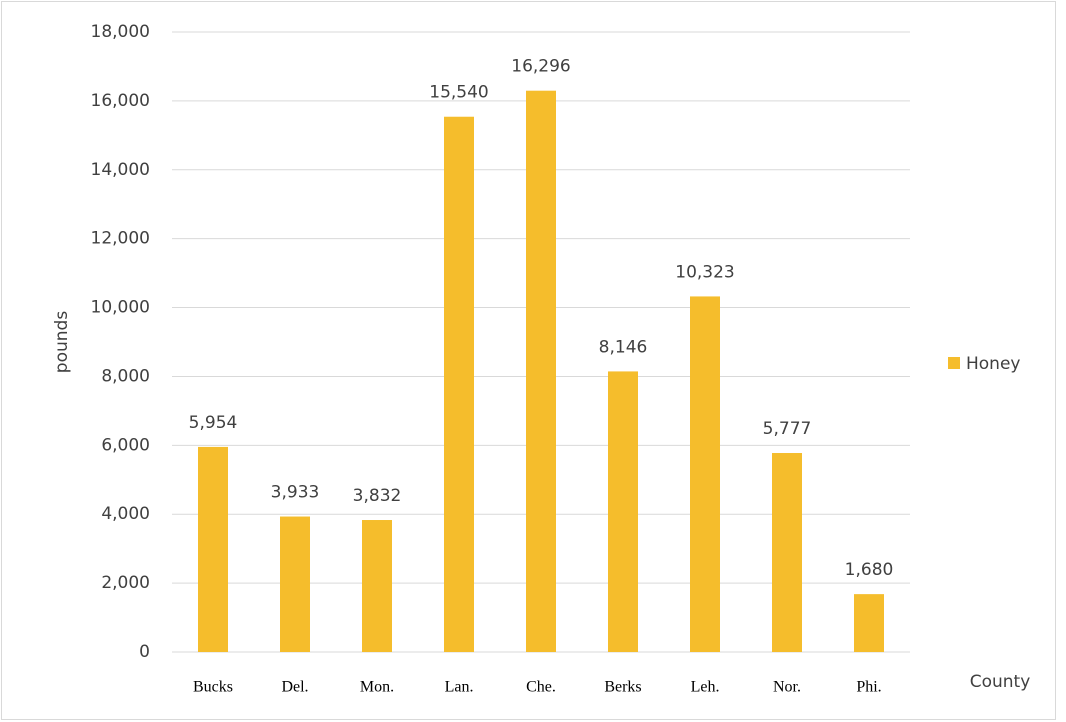 The image size is (1066, 722). What do you see at coordinates (868, 687) in the screenshot?
I see `x-tick-label: Phi.` at bounding box center [868, 687].